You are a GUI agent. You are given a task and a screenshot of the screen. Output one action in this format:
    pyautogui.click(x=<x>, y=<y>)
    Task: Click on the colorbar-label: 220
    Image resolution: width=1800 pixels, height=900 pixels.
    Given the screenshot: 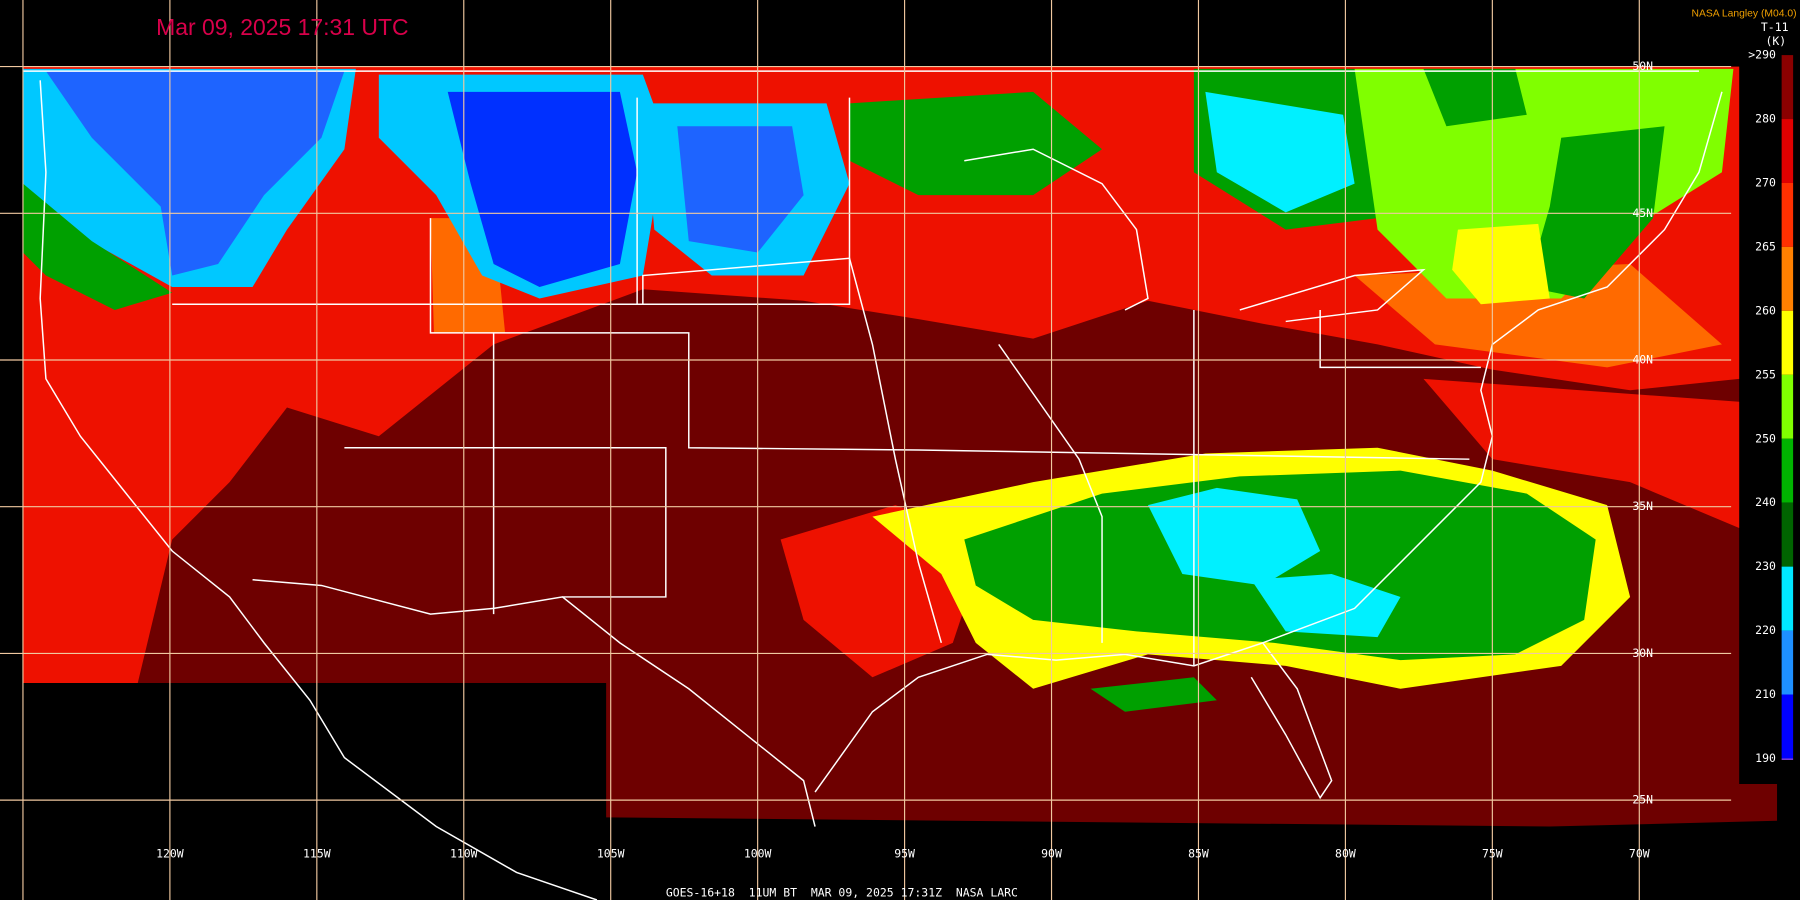 What is the action you would take?
    pyautogui.click(x=1765, y=630)
    